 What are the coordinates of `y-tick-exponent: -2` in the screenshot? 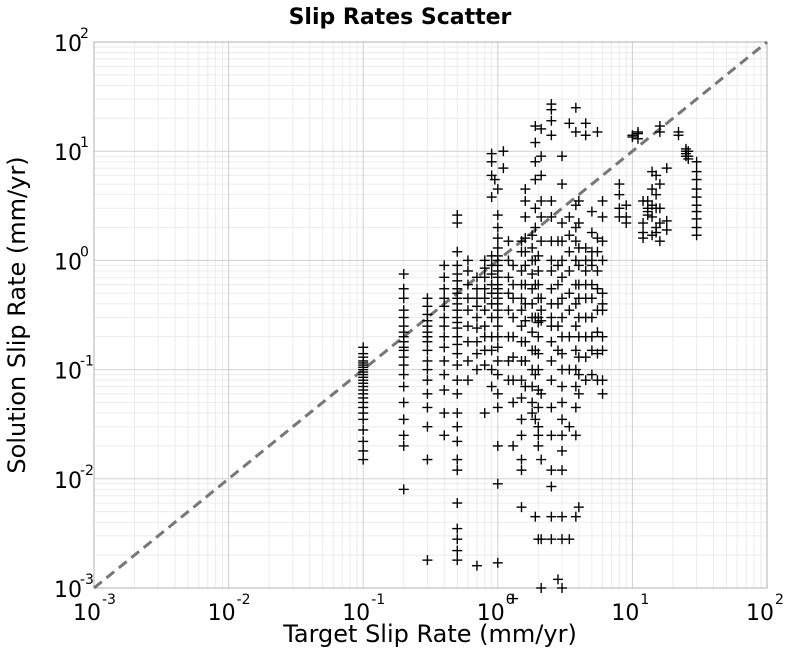 It's located at (87, 471).